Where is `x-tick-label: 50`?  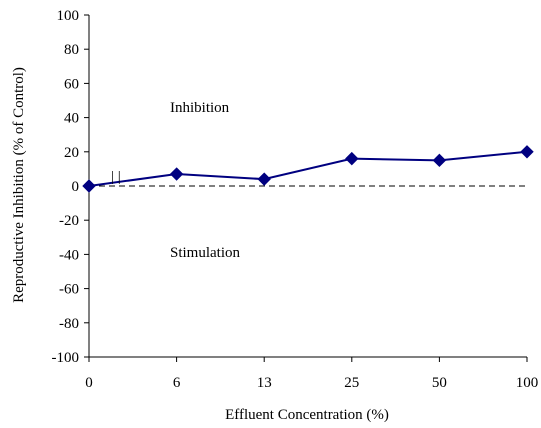 x-tick-label: 50 is located at coordinates (439, 383).